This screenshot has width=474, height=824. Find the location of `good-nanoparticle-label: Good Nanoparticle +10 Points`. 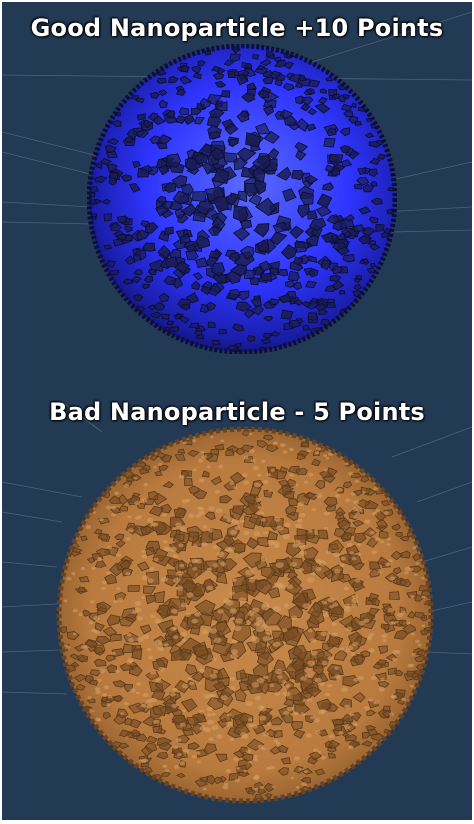

good-nanoparticle-label: Good Nanoparticle +10 Points is located at coordinates (237, 28).